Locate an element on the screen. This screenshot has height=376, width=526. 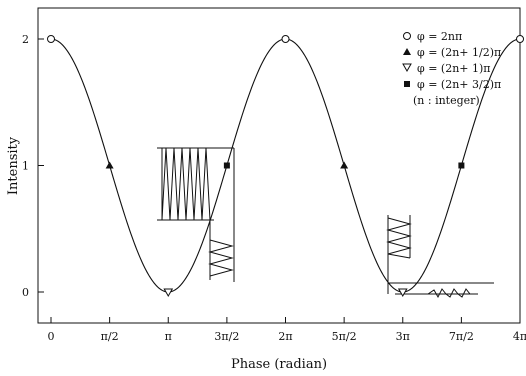
x-tick-label-8: 4π is located at coordinates (519, 336).